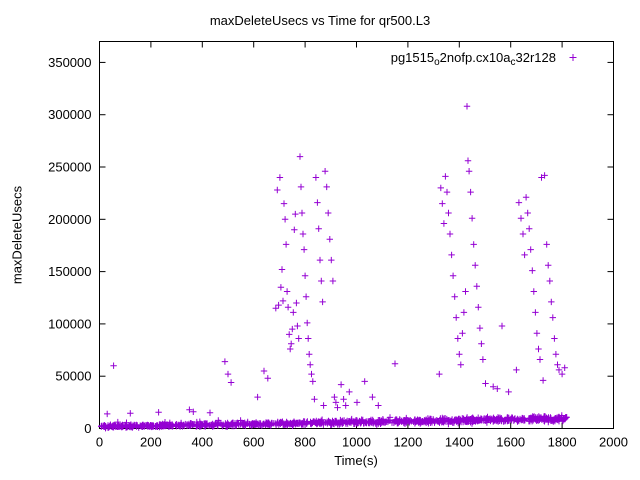 The height and width of the screenshot is (480, 640). What do you see at coordinates (69, 167) in the screenshot?
I see `y-tick-label: 250000` at bounding box center [69, 167].